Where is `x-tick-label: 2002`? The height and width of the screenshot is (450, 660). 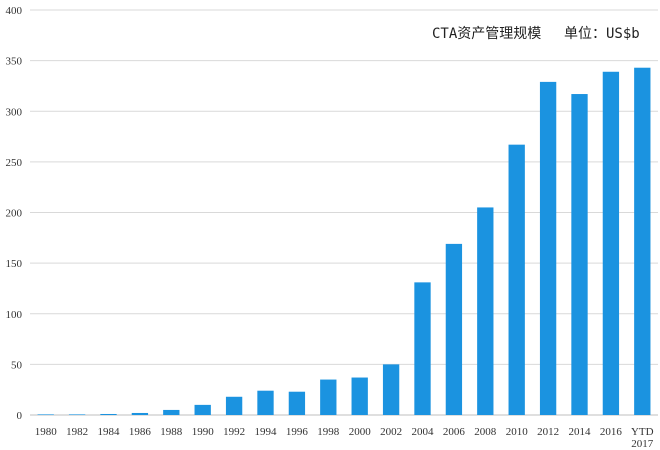 x-tick-label: 2002 is located at coordinates (391, 432).